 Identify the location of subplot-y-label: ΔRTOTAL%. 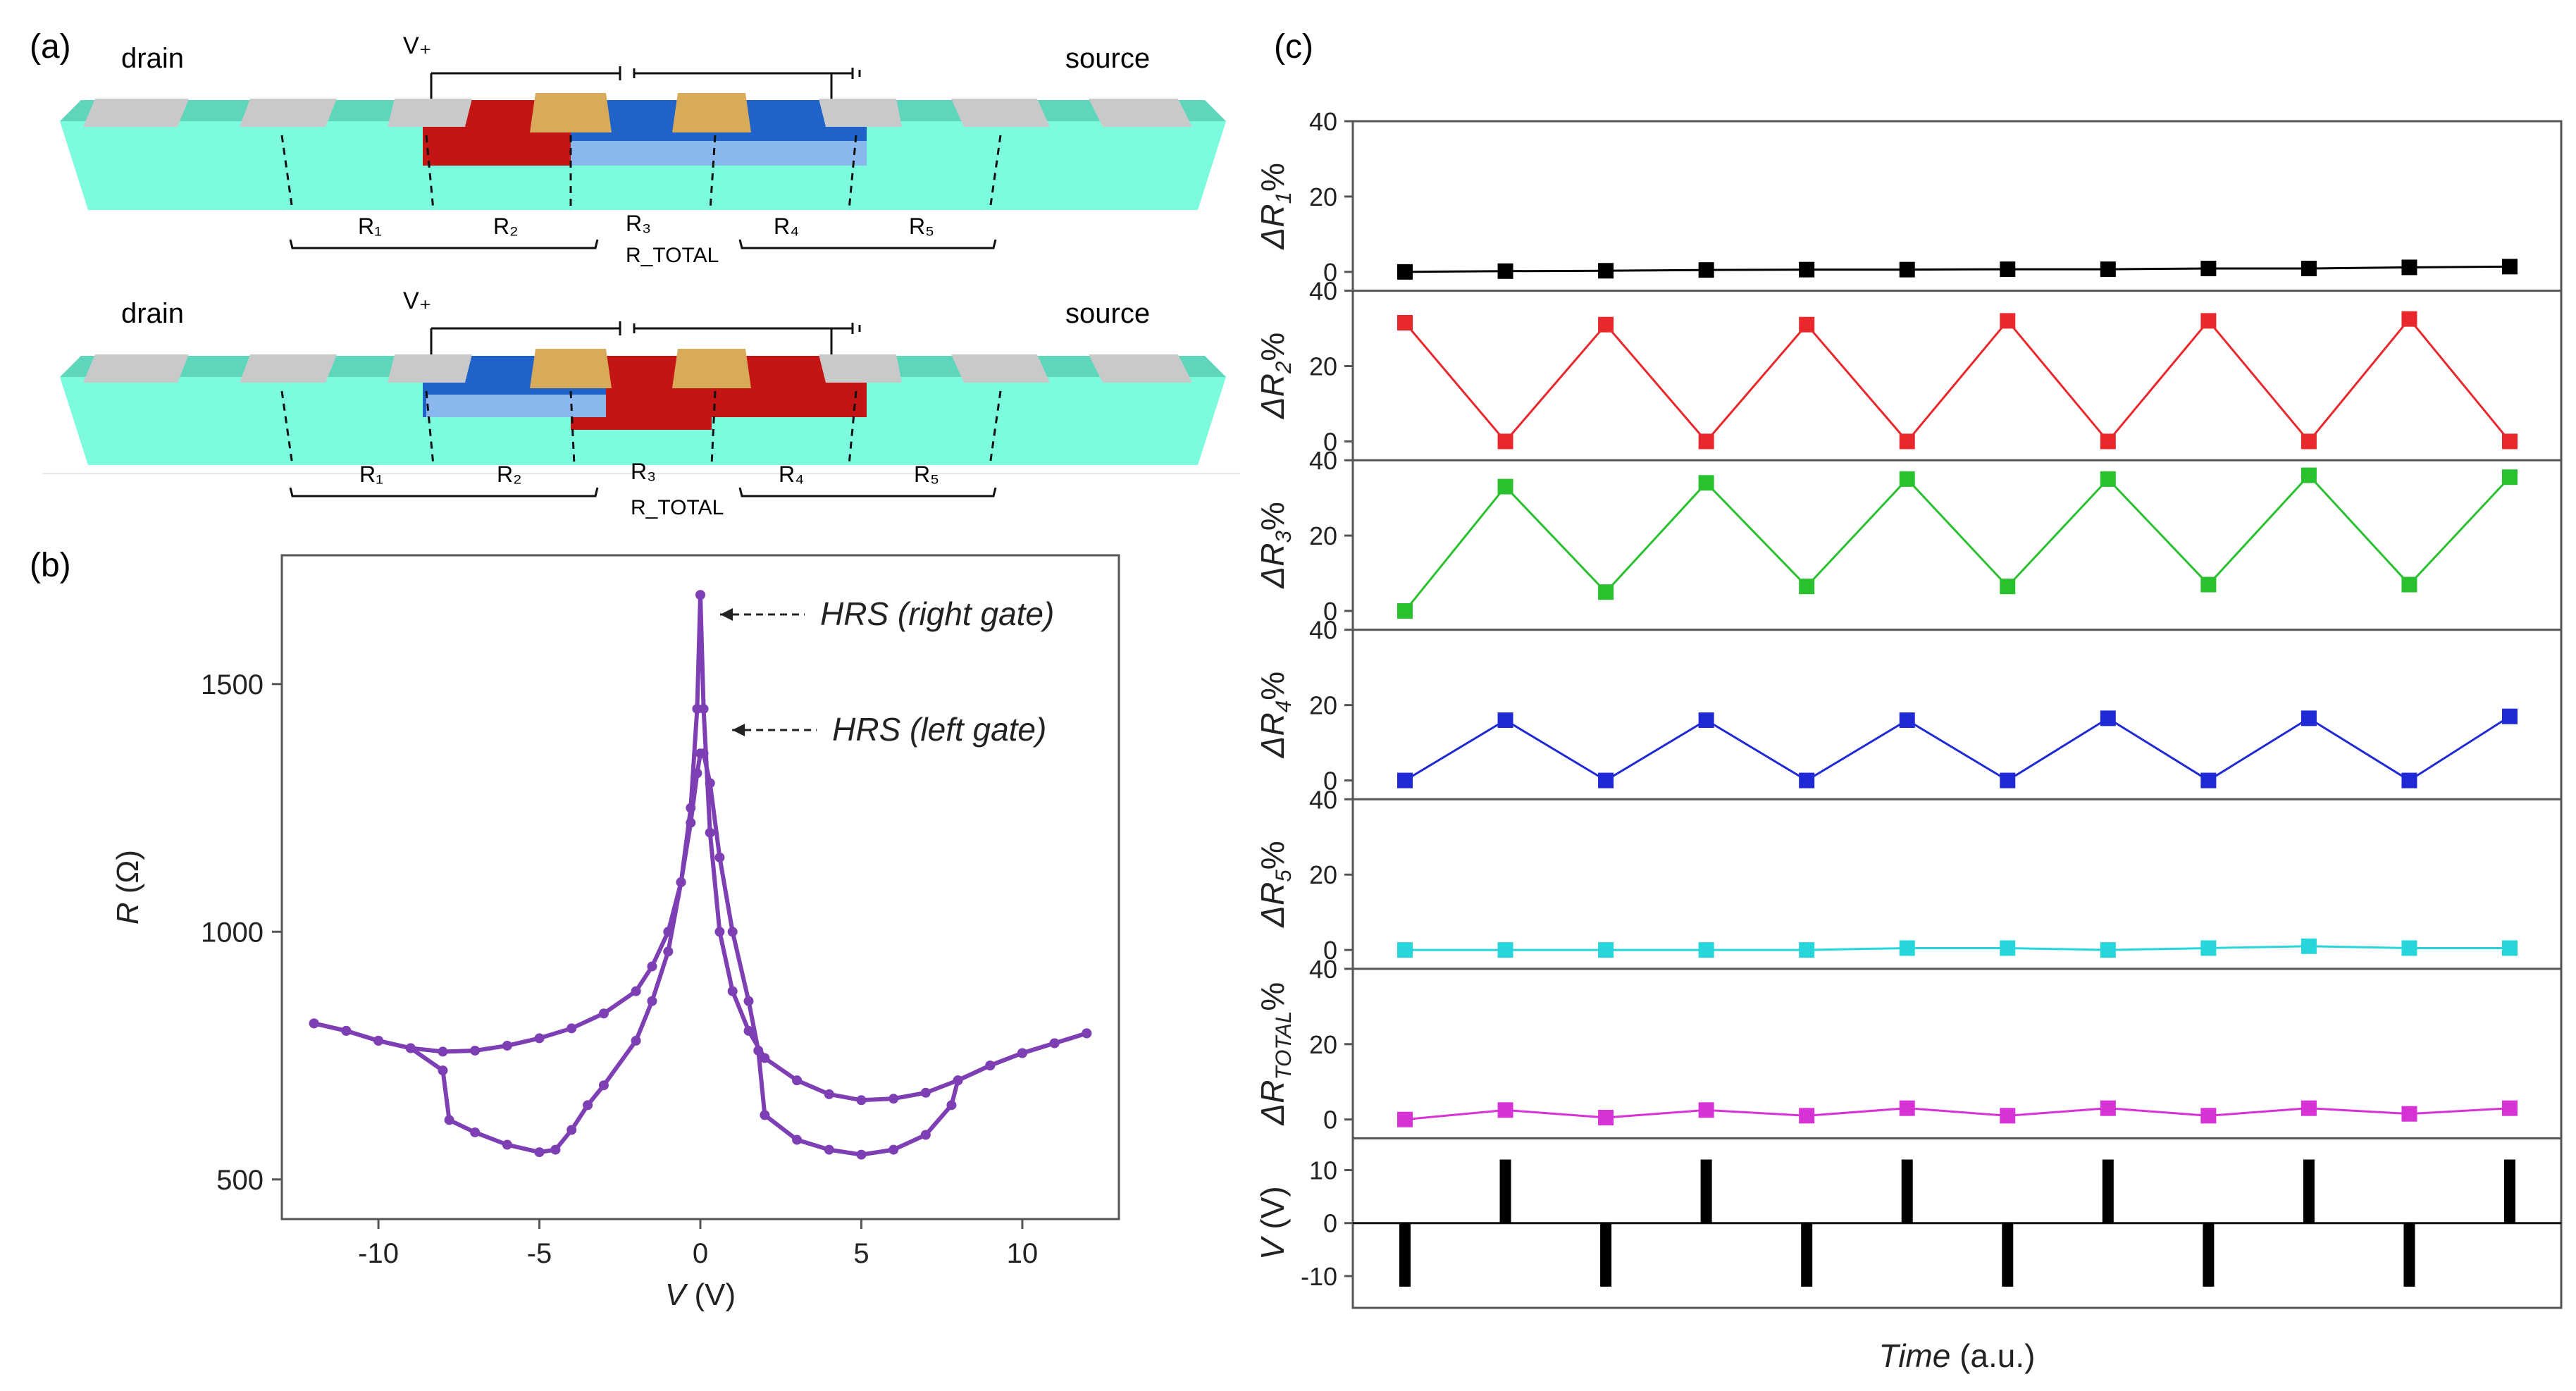
(1275, 1054).